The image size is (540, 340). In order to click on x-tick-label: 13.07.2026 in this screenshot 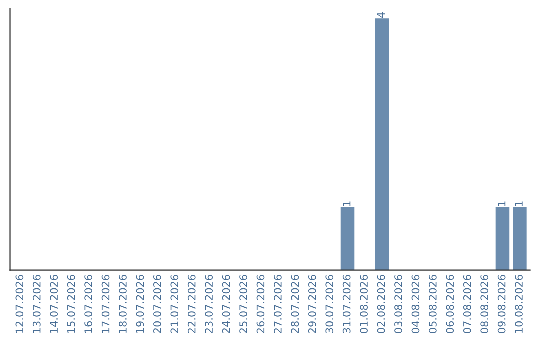, I will do `click(36, 304)`.